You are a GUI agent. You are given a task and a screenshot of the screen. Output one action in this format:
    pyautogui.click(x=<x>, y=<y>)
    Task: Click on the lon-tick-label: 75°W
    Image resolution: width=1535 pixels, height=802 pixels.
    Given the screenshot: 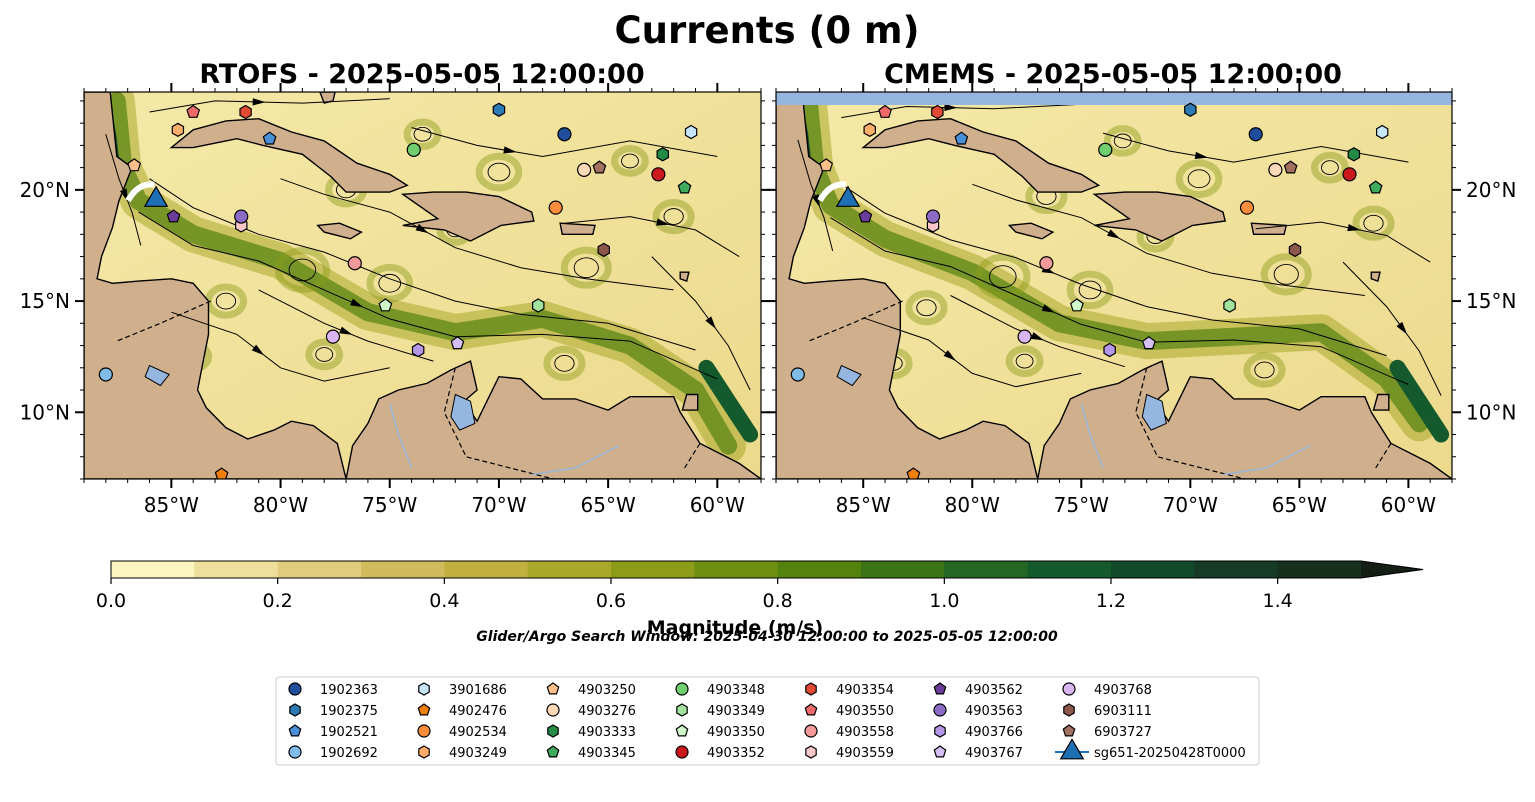 What is the action you would take?
    pyautogui.click(x=1081, y=505)
    